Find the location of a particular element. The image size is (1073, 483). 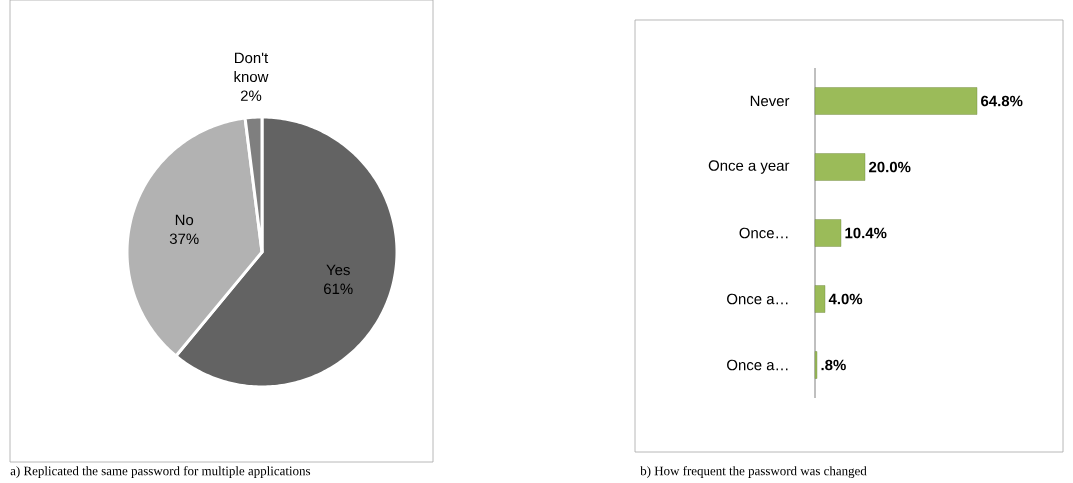

text: b) How frequent the password was changed is located at coordinates (753, 472).